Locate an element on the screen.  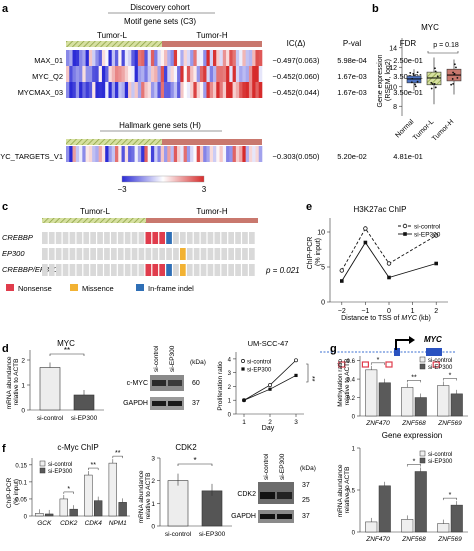
ylabel-line-2: (% input) is located at coordinates (16, 492).